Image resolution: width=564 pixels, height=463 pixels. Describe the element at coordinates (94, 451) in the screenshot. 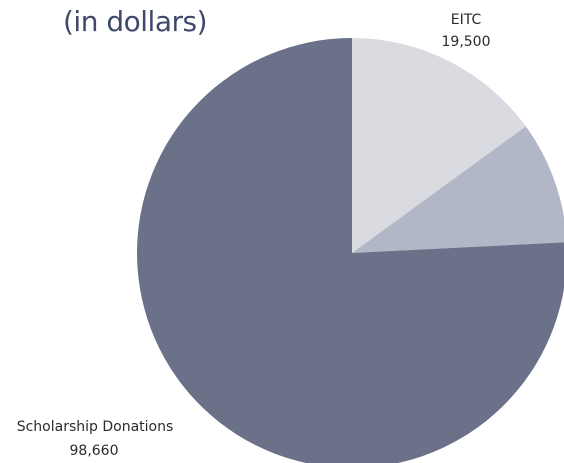

I see `slice-value-scholarship-donations: 98,660` at that location.